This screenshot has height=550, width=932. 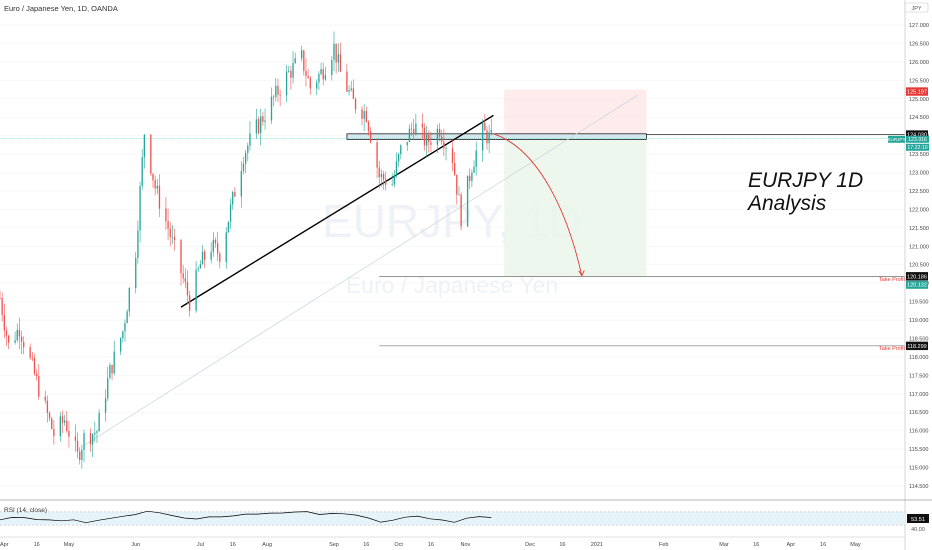 I want to click on tp1-sub-bg, so click(x=917, y=284).